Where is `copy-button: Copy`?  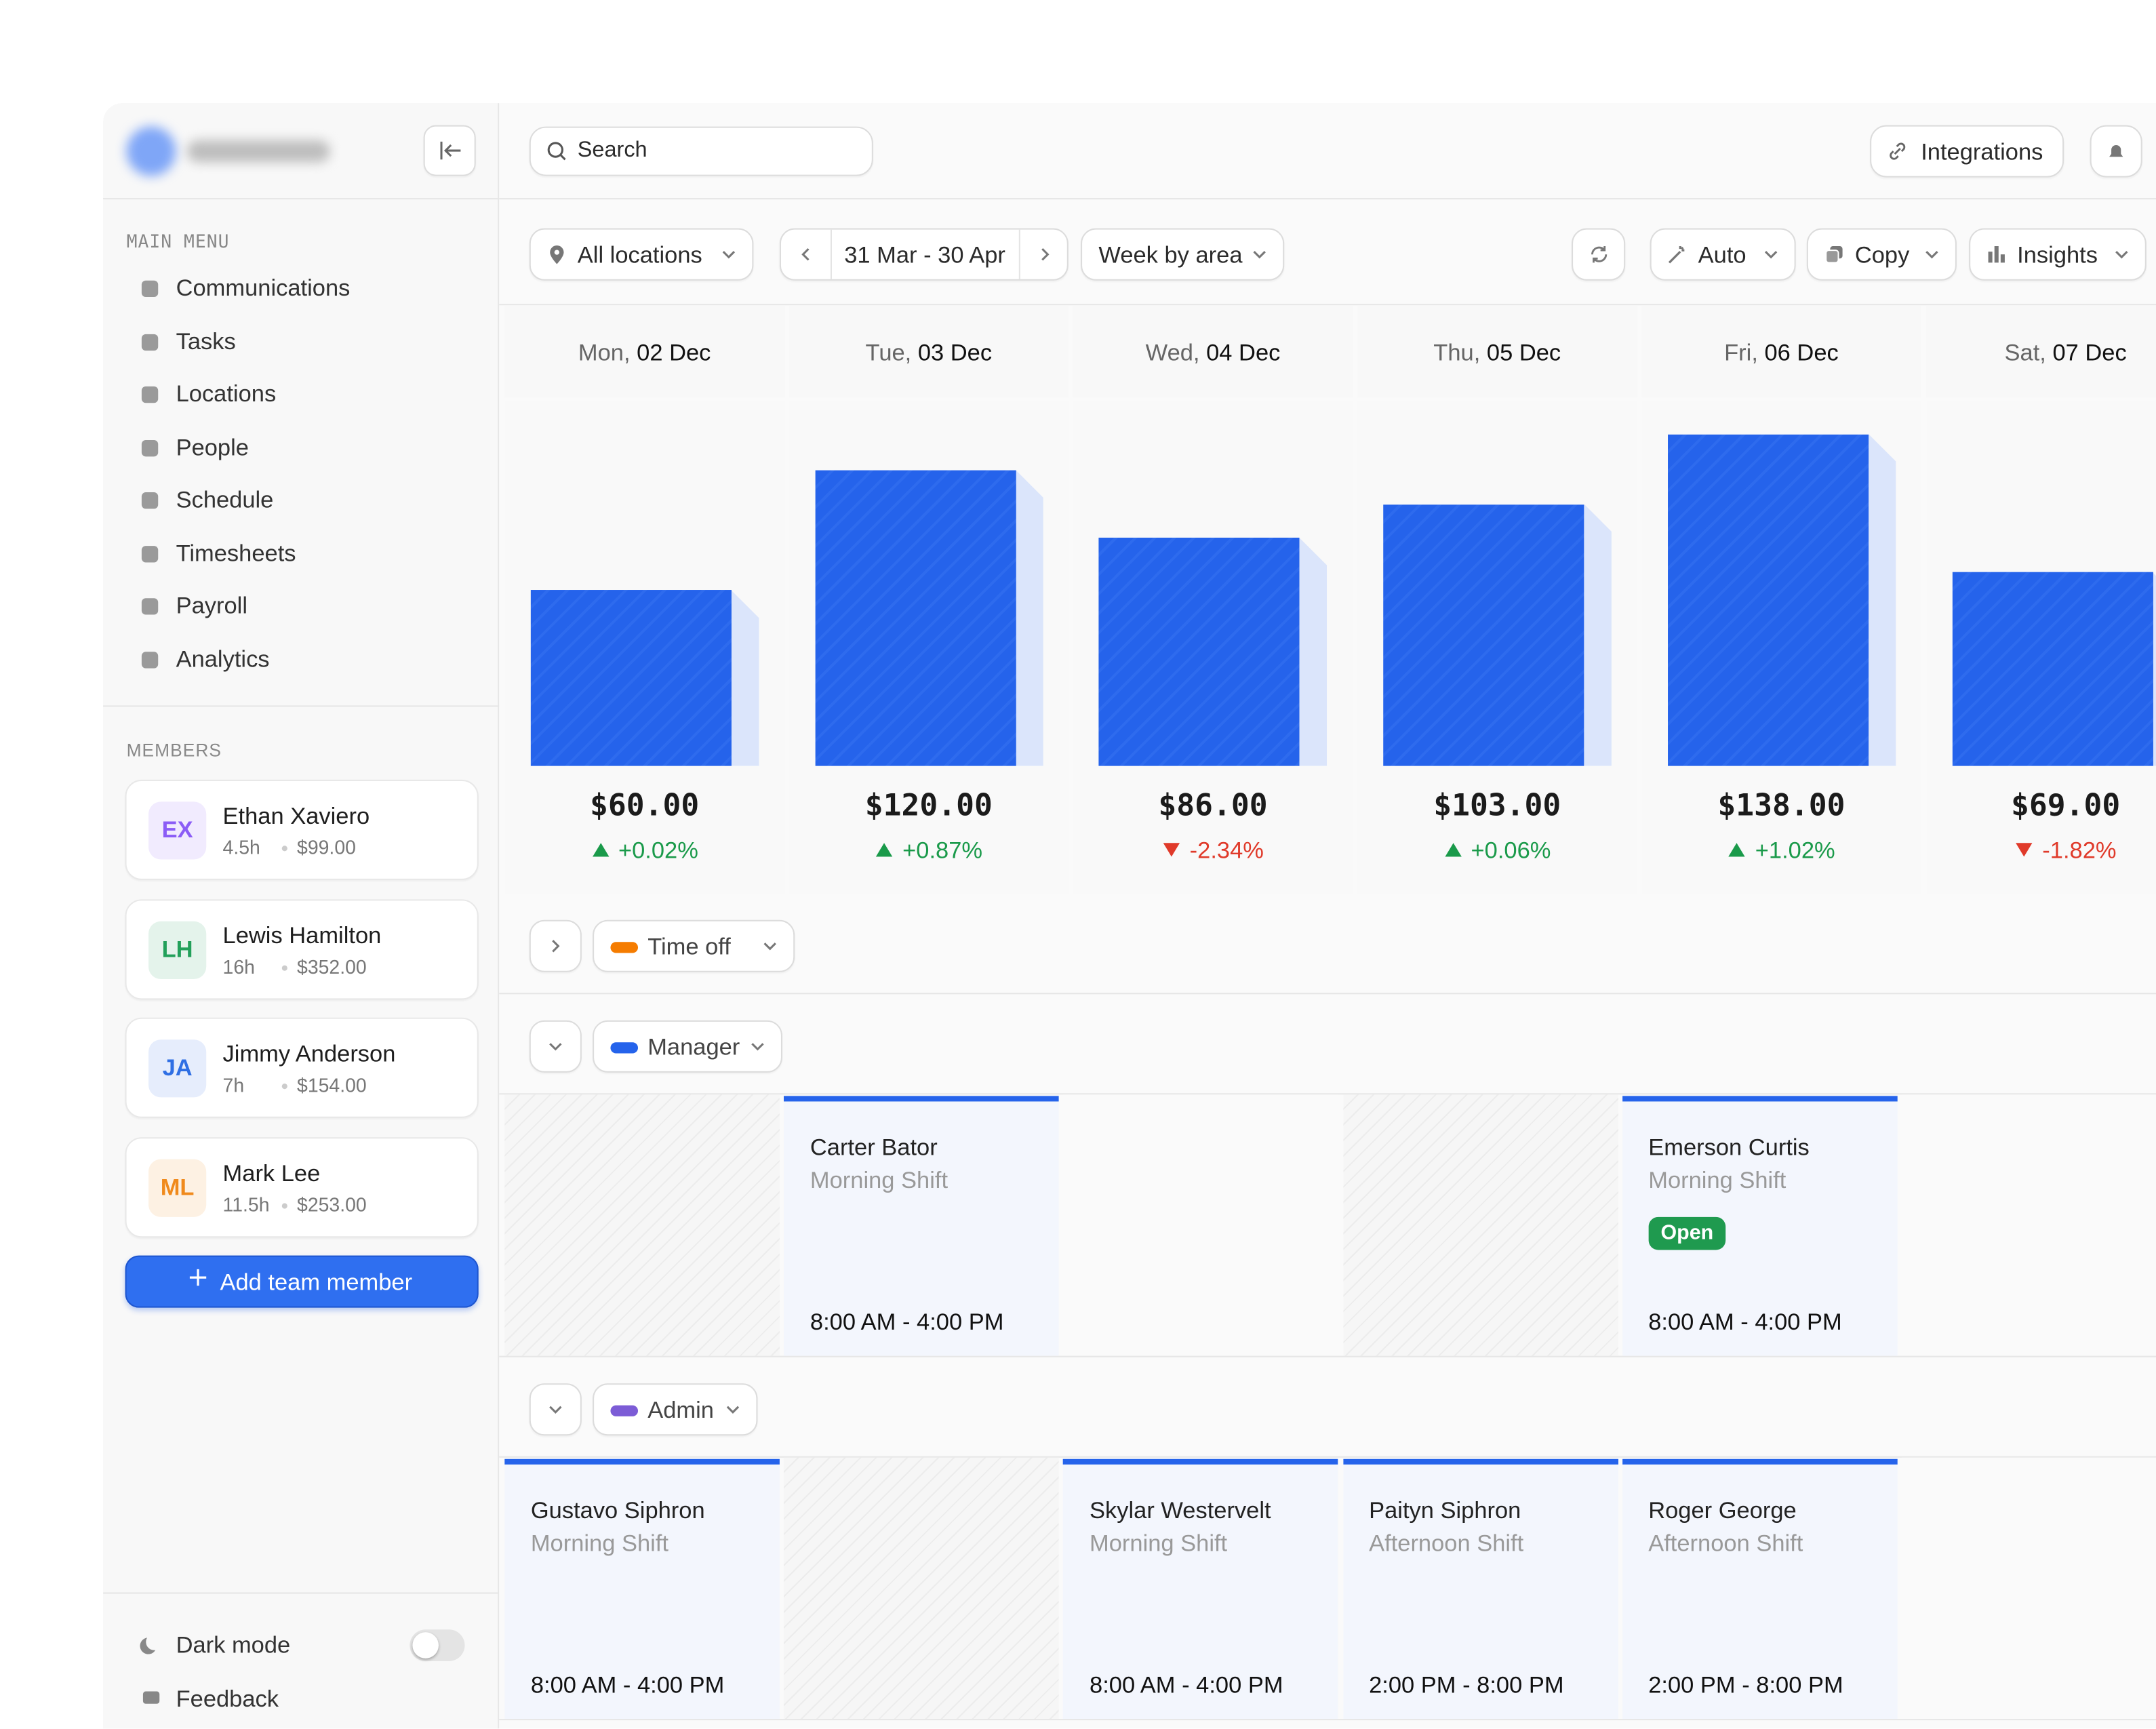 copy-button: Copy is located at coordinates (1881, 254).